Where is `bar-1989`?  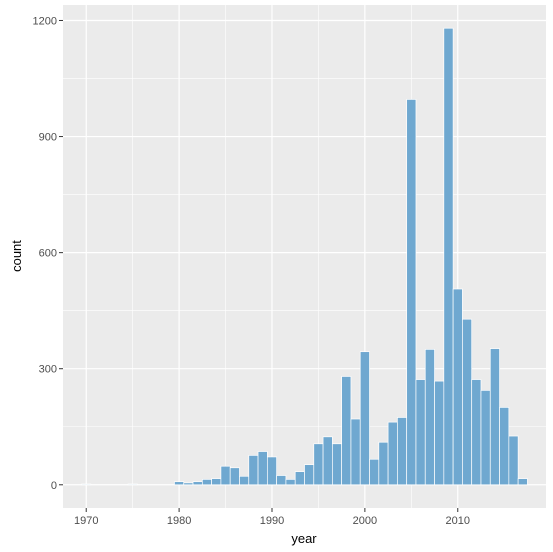 bar-1989 is located at coordinates (262, 468).